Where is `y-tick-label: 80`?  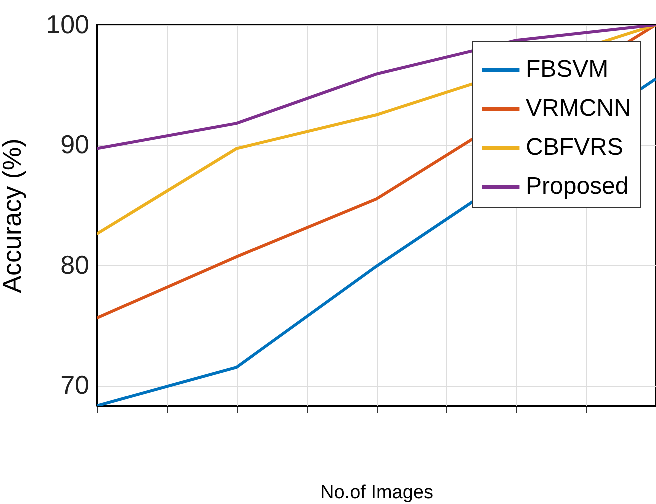
y-tick-label: 80 is located at coordinates (75, 265).